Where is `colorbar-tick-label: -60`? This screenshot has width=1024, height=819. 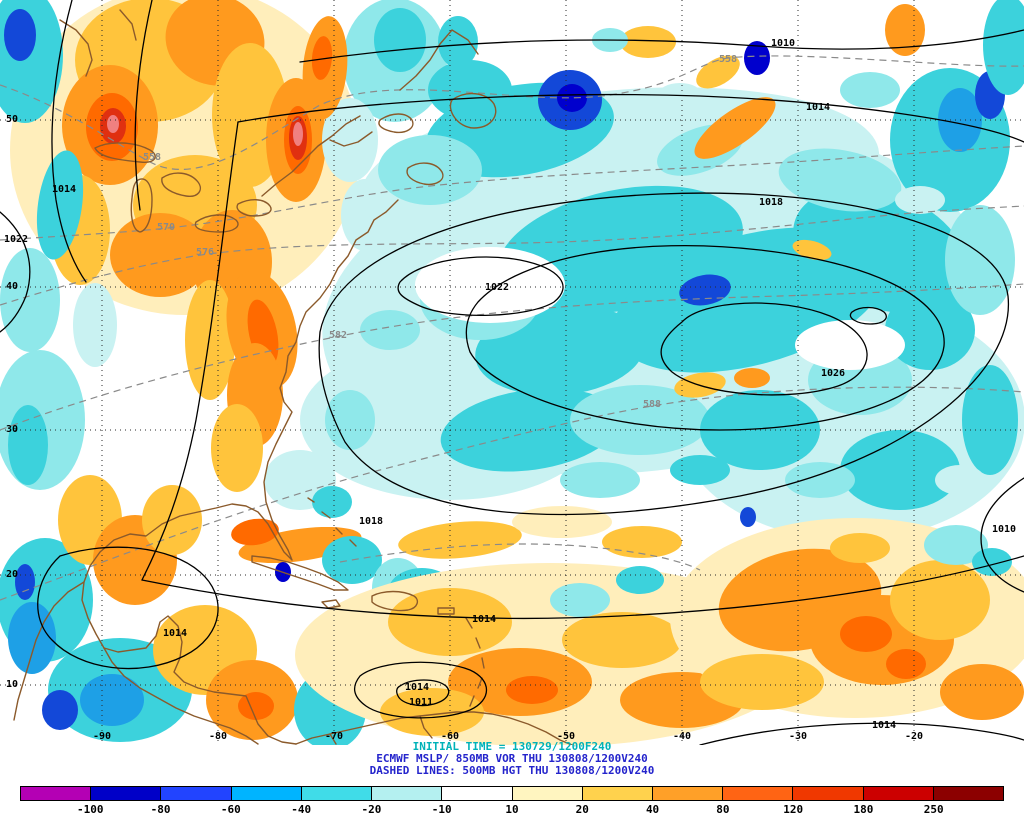 colorbar-tick-label: -60 is located at coordinates (230, 809).